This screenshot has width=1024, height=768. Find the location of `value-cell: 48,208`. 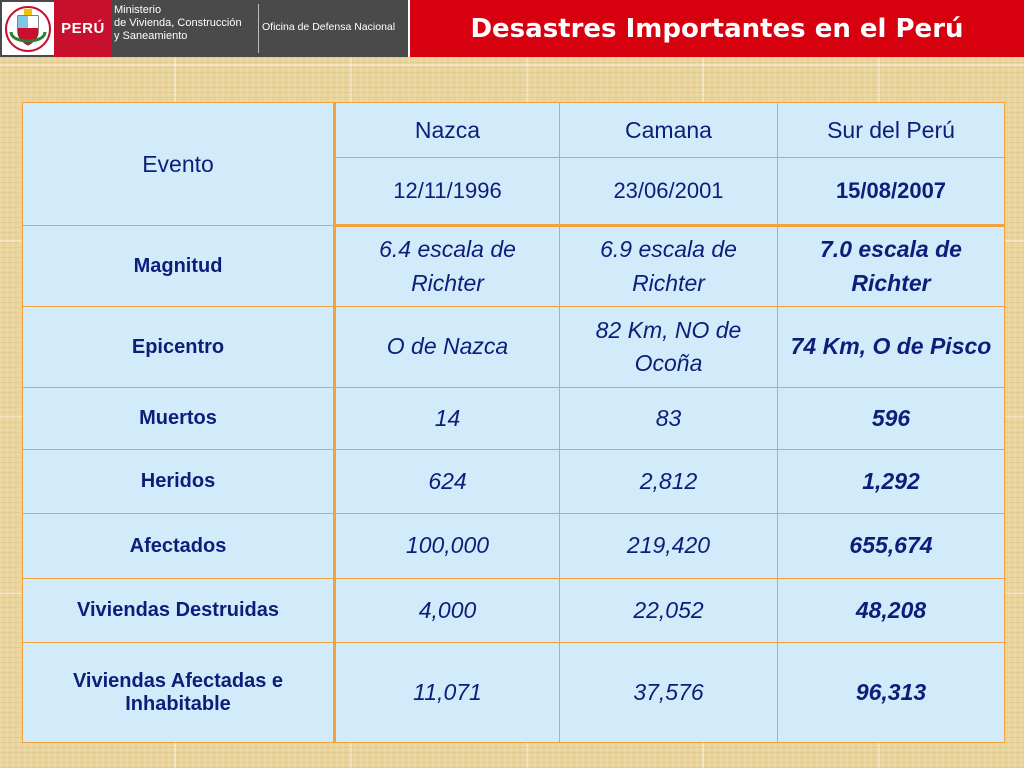

value-cell: 48,208 is located at coordinates (891, 610).